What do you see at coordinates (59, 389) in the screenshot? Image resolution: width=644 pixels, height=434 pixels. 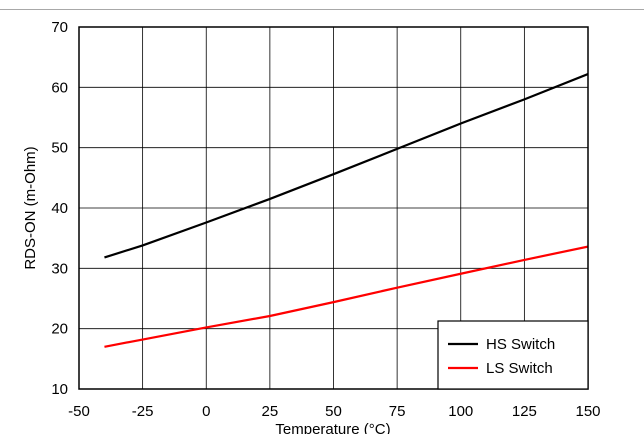 I see `y-tick-label: 10` at bounding box center [59, 389].